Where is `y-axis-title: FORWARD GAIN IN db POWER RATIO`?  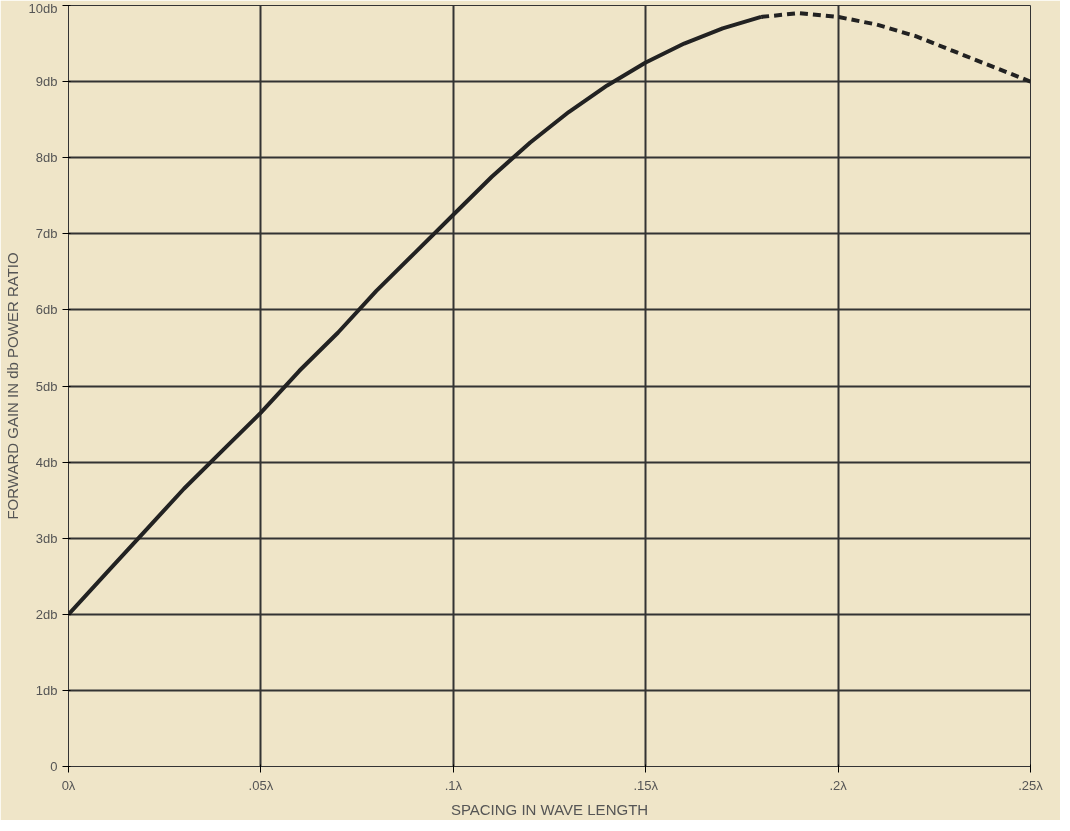 y-axis-title: FORWARD GAIN IN db POWER RATIO is located at coordinates (12, 386).